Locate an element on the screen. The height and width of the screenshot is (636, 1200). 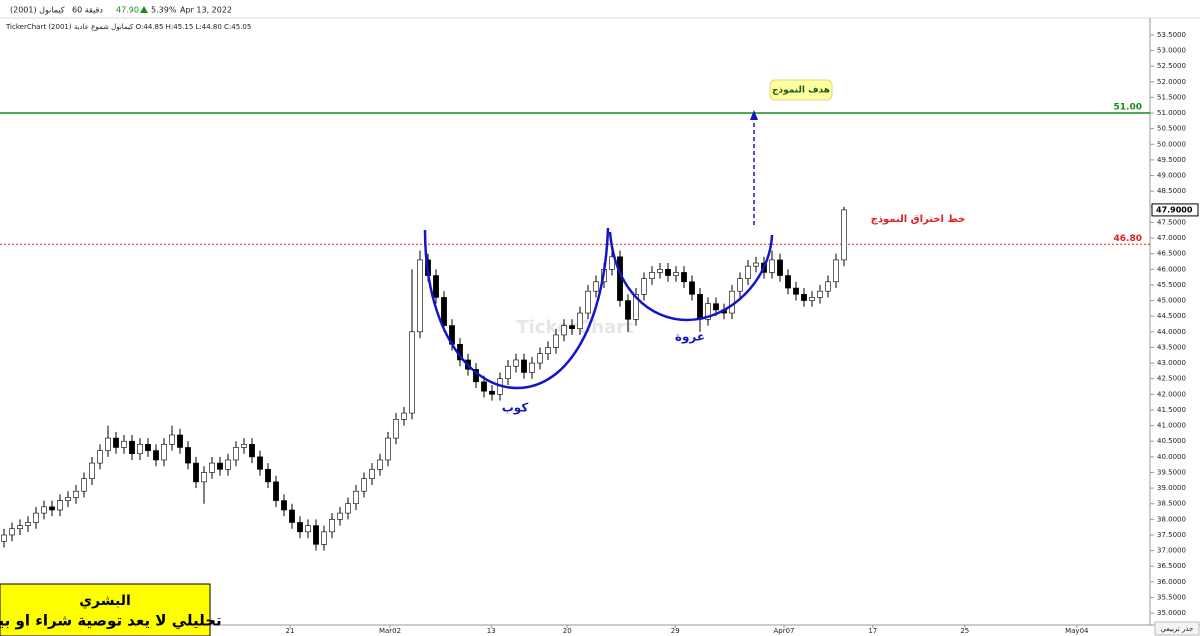
y-tick-label: 35.5000 is located at coordinates (1171, 597).